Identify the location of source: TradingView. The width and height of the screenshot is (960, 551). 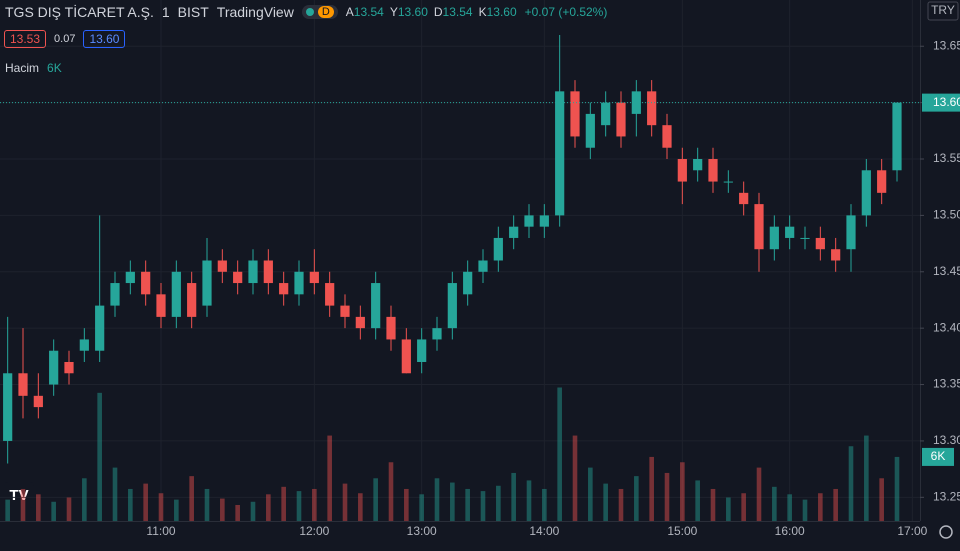
(255, 12).